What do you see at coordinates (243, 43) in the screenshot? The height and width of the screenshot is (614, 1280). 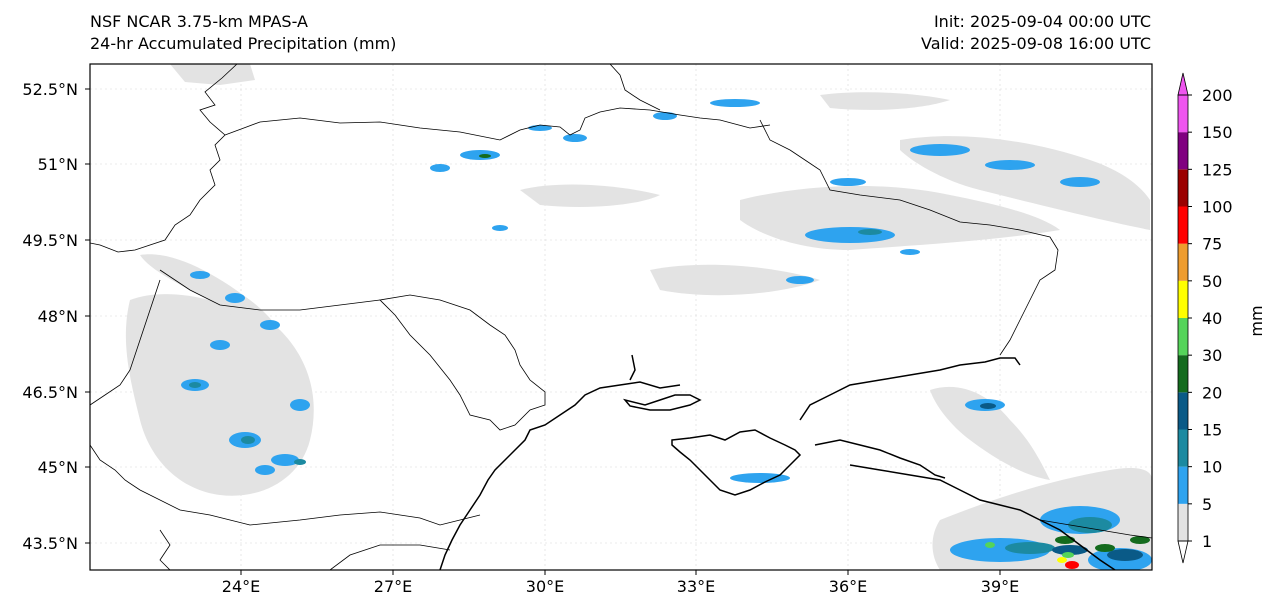 I see `field-title: 24-hr Accumulated Precipitation (mm)` at bounding box center [243, 43].